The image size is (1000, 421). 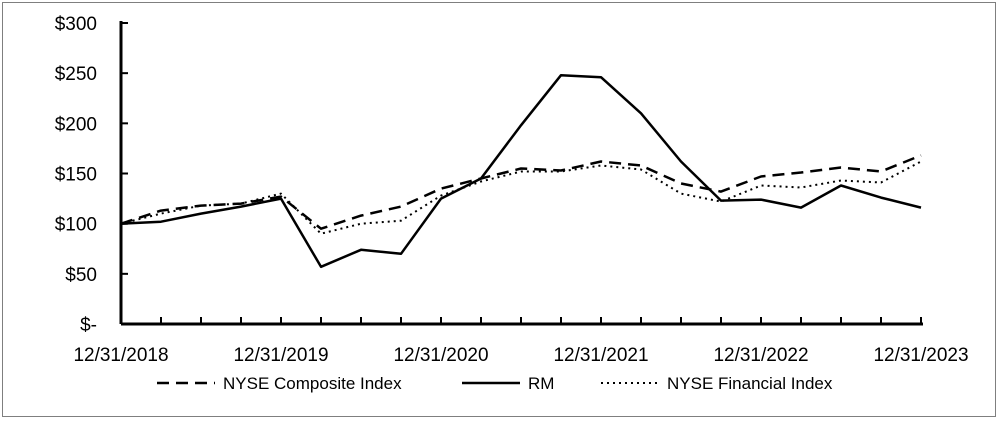 I want to click on y-tick-label: $200, so click(x=76, y=124).